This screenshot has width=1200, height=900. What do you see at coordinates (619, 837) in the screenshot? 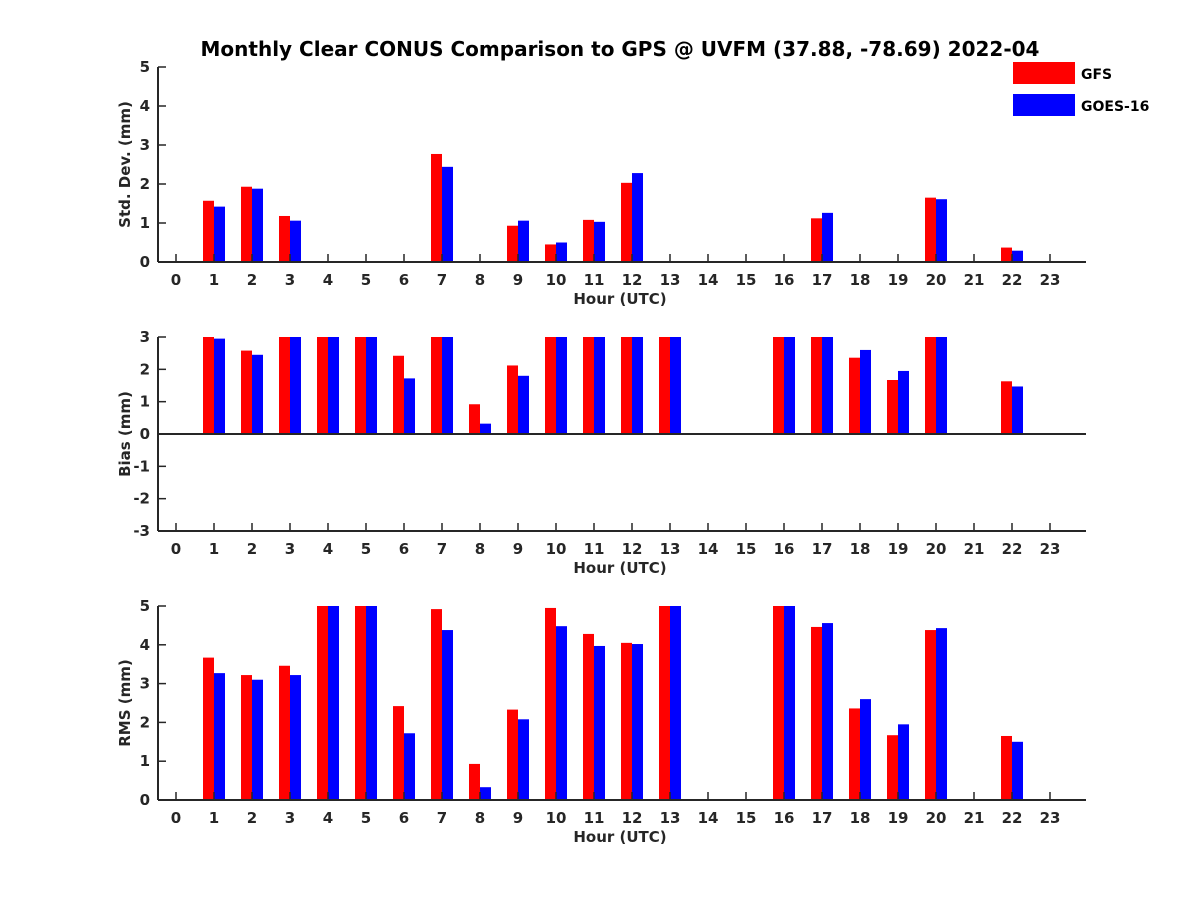
I see `x-axis-label: Hour (UTC)` at bounding box center [619, 837].